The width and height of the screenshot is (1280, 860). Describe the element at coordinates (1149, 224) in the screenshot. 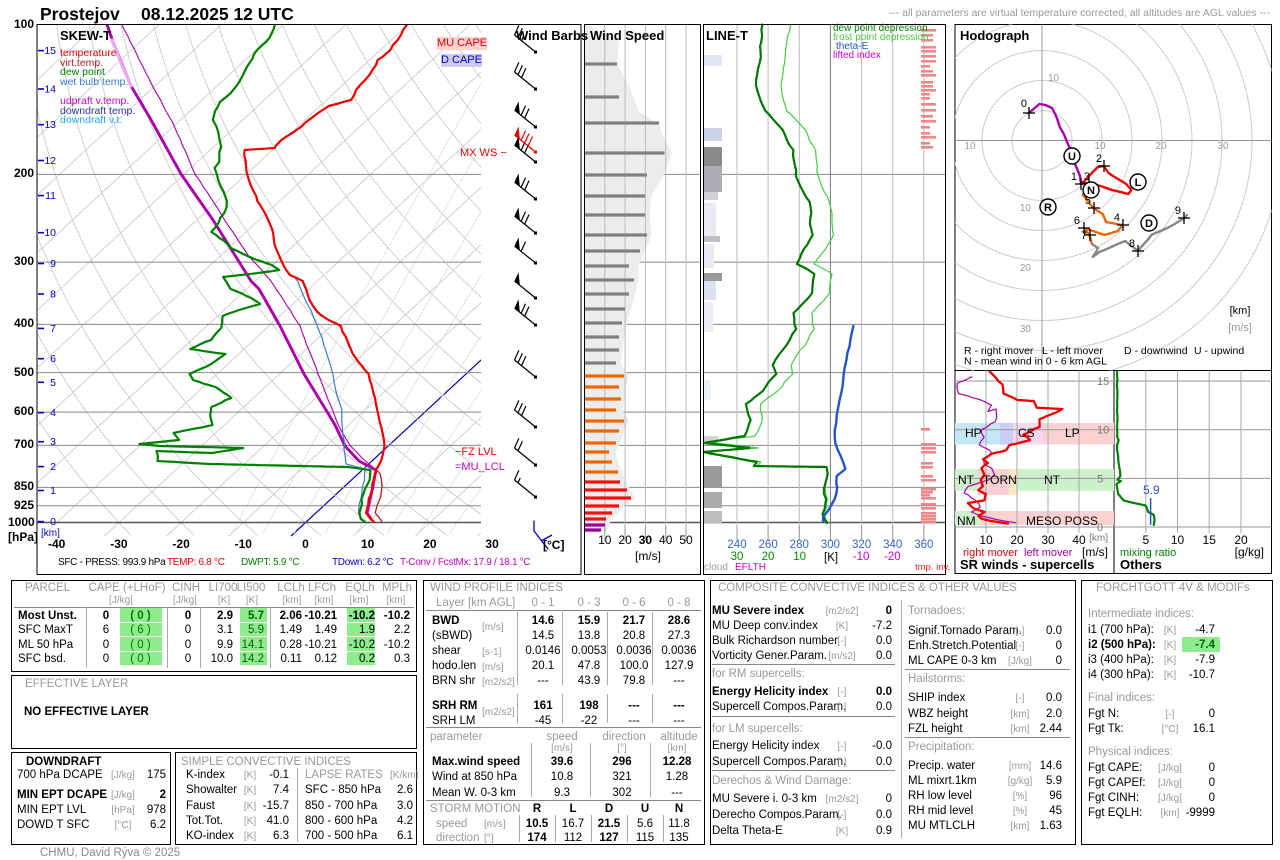

I see `svg-text: D` at that location.